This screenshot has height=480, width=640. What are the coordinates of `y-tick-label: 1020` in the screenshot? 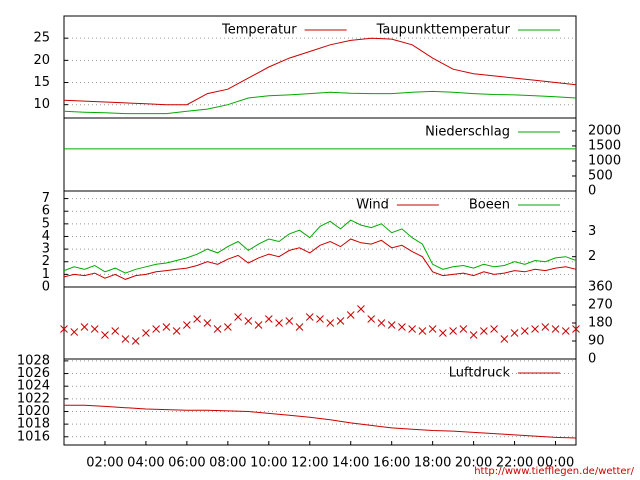 It's located at (33, 411).